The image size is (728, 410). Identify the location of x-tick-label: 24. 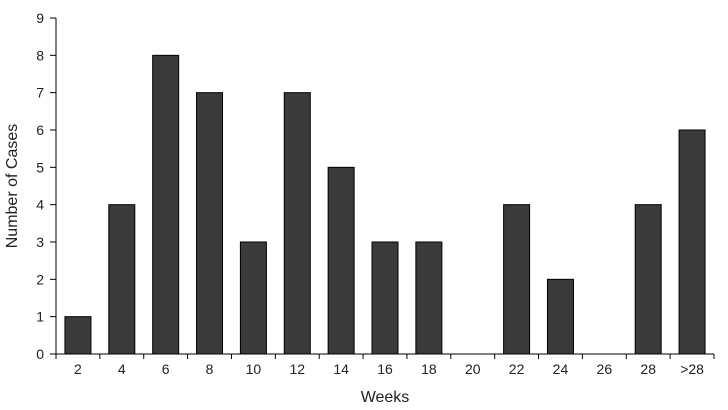
(561, 369).